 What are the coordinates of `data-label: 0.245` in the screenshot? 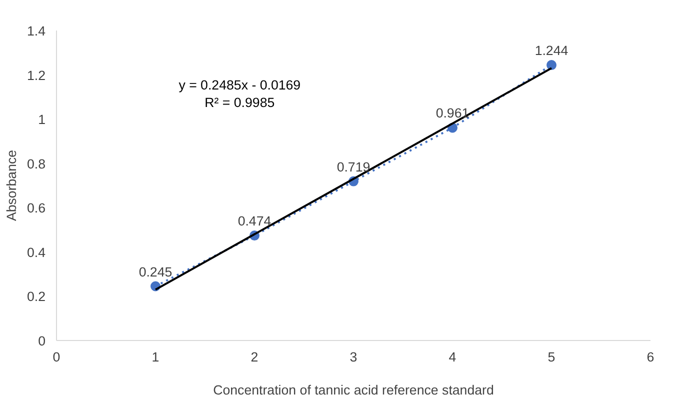 It's located at (155, 272).